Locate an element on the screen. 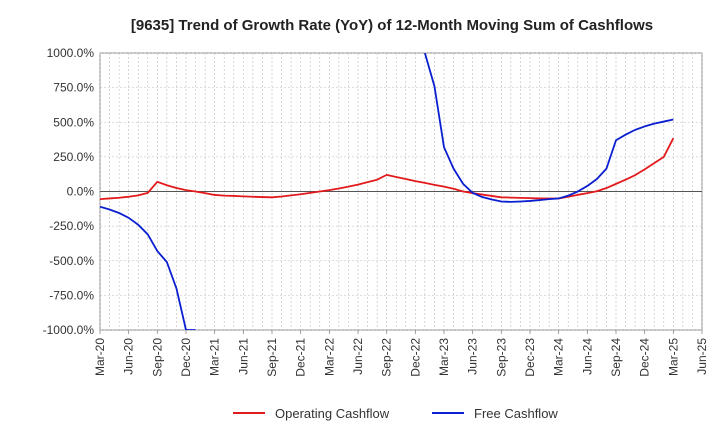 Image resolution: width=720 pixels, height=440 pixels. x-tick-label: Jun-25 is located at coordinates (702, 356).